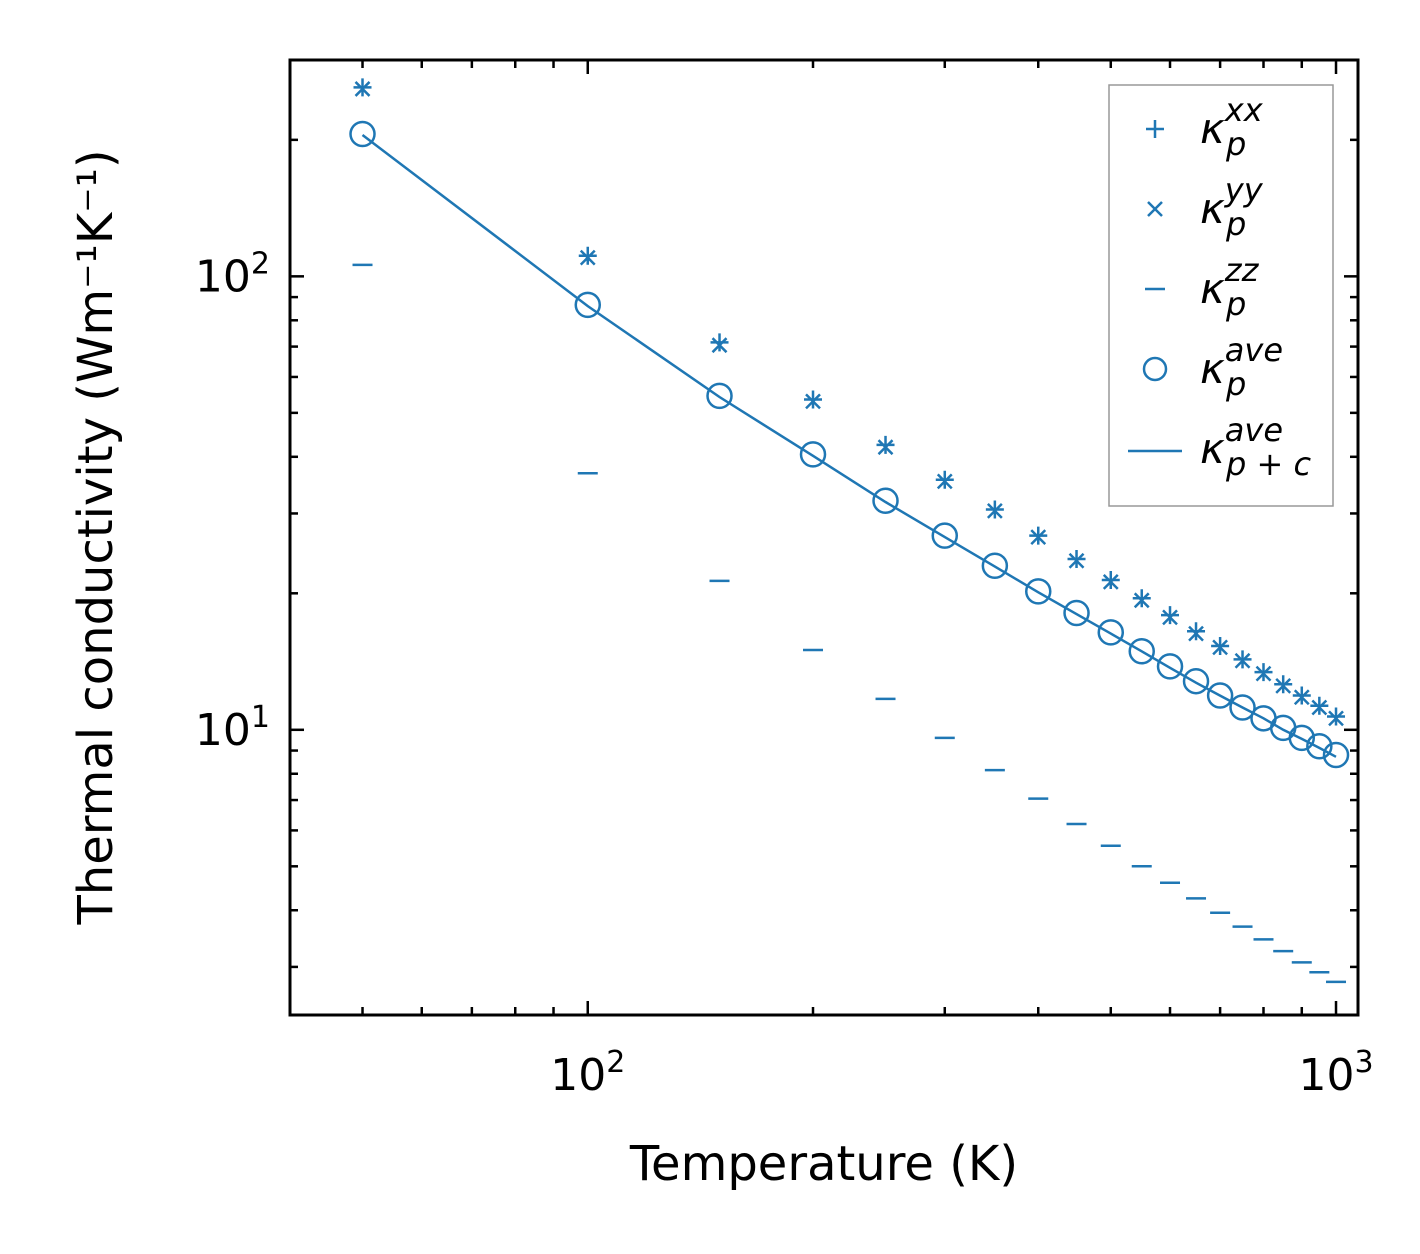 Image resolution: width=1420 pixels, height=1254 pixels. Describe the element at coordinates (96, 537) in the screenshot. I see `y-axis-label: Thermal conductivity (Wm⁻¹K⁻¹)` at that location.